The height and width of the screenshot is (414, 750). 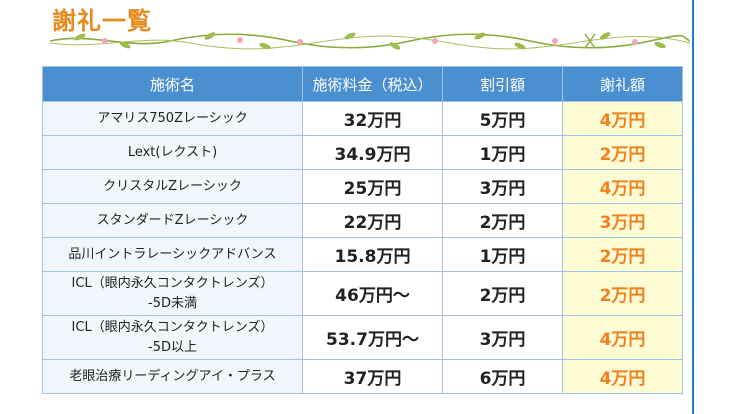 I want to click on table-row: アマリス750Zレーシック 32万円 5万円 4万円, so click(x=362, y=118).